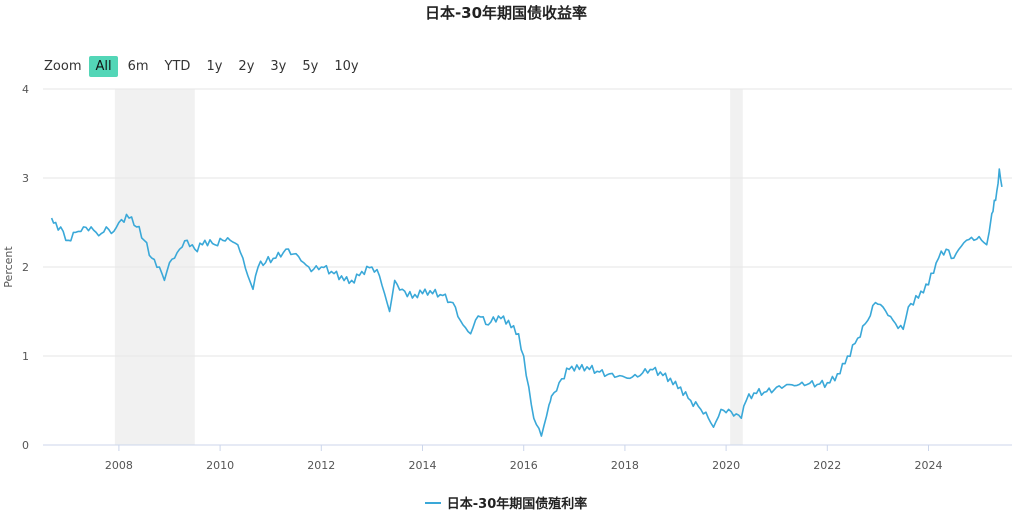  What do you see at coordinates (138, 66) in the screenshot?
I see `zoom-button-6m: 6m` at bounding box center [138, 66].